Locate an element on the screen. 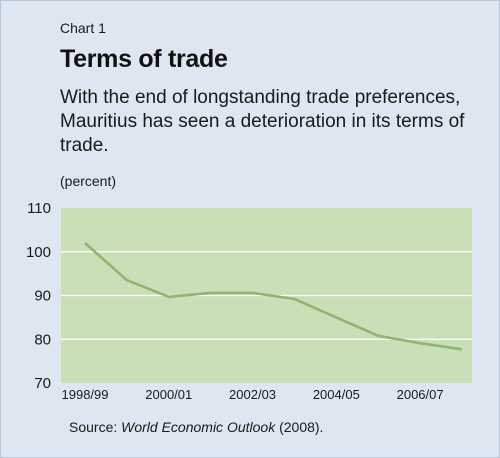  y-tick-label: 80 is located at coordinates (42, 339).